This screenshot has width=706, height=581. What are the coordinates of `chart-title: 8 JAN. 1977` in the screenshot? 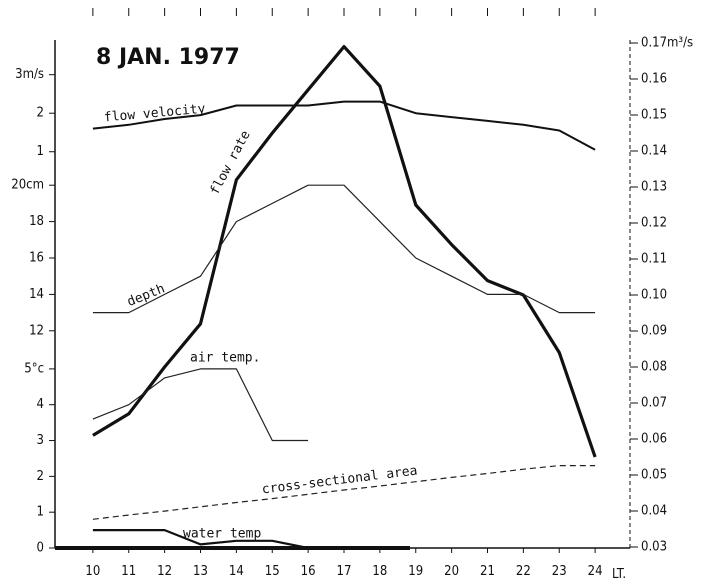 It's located at (168, 57).